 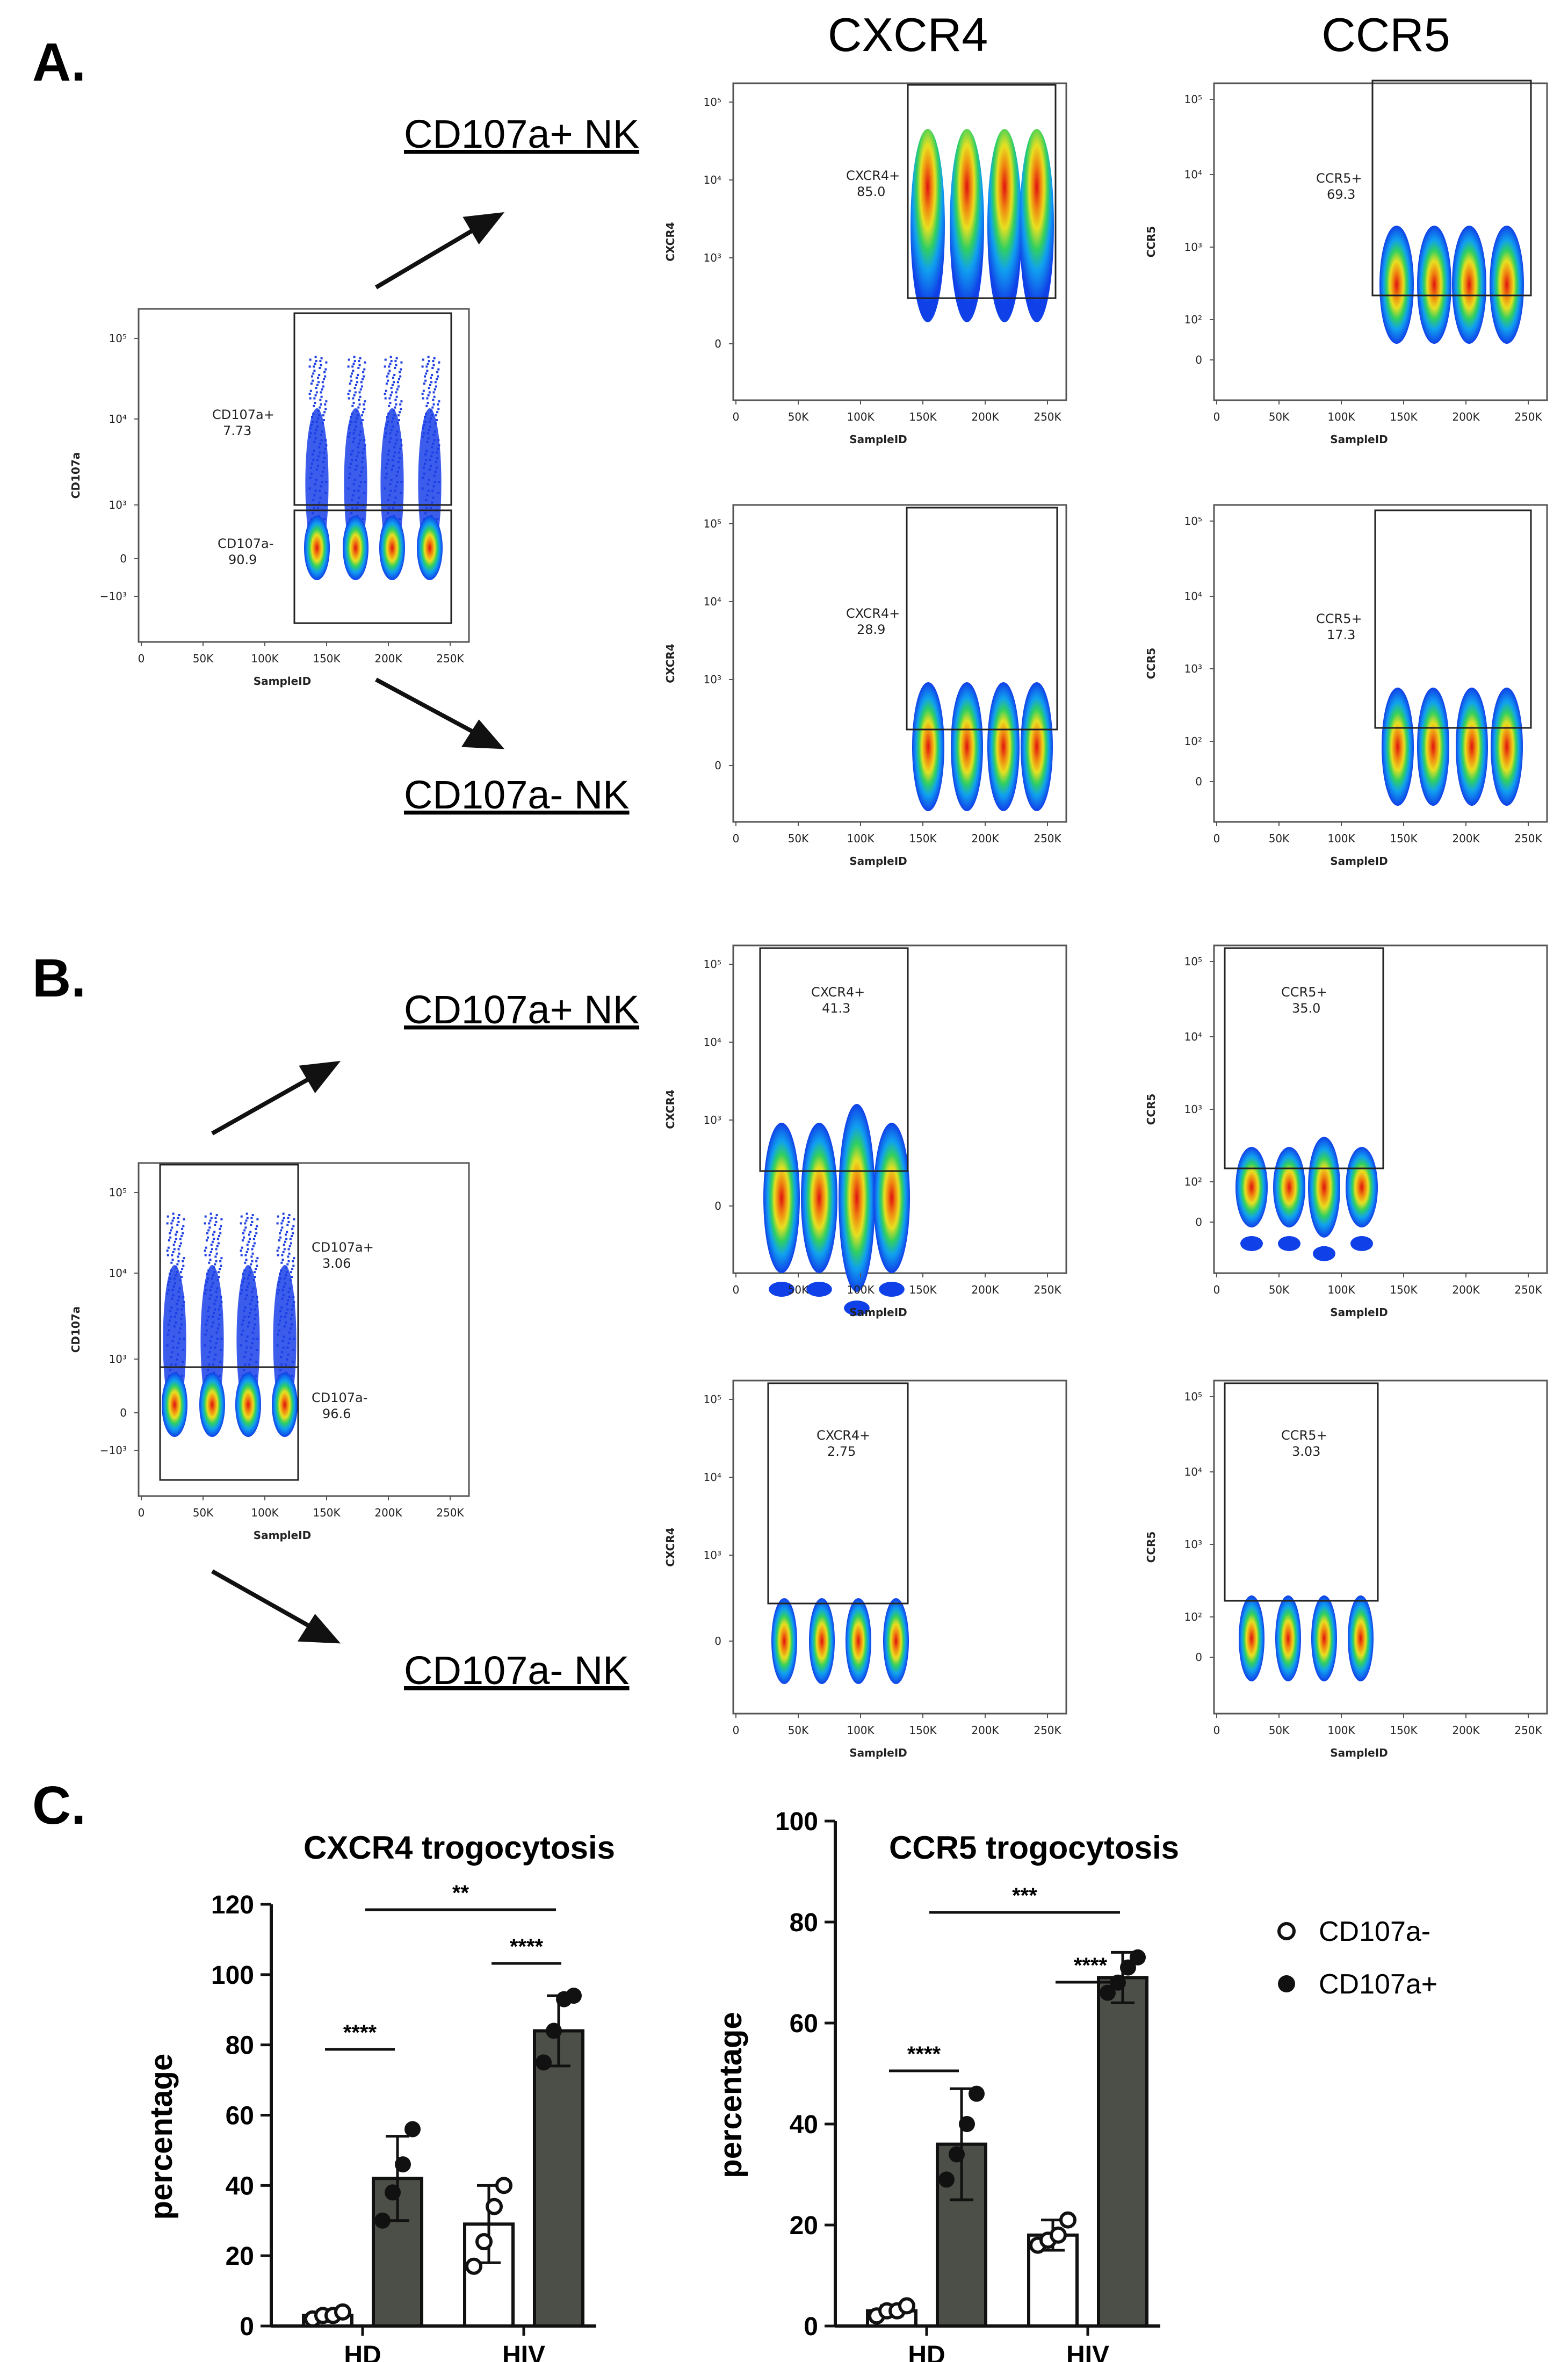 What do you see at coordinates (459, 1848) in the screenshot?
I see `chart-title: CXCR4 trogocytosis` at bounding box center [459, 1848].